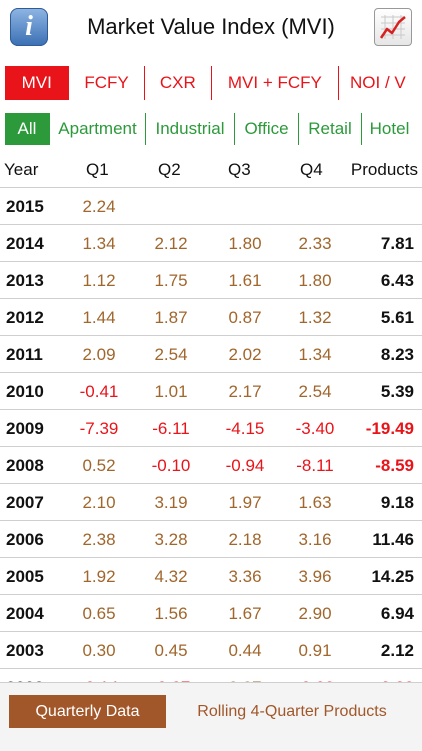  Describe the element at coordinates (25, 206) in the screenshot. I see `year-cell: 2015` at that location.